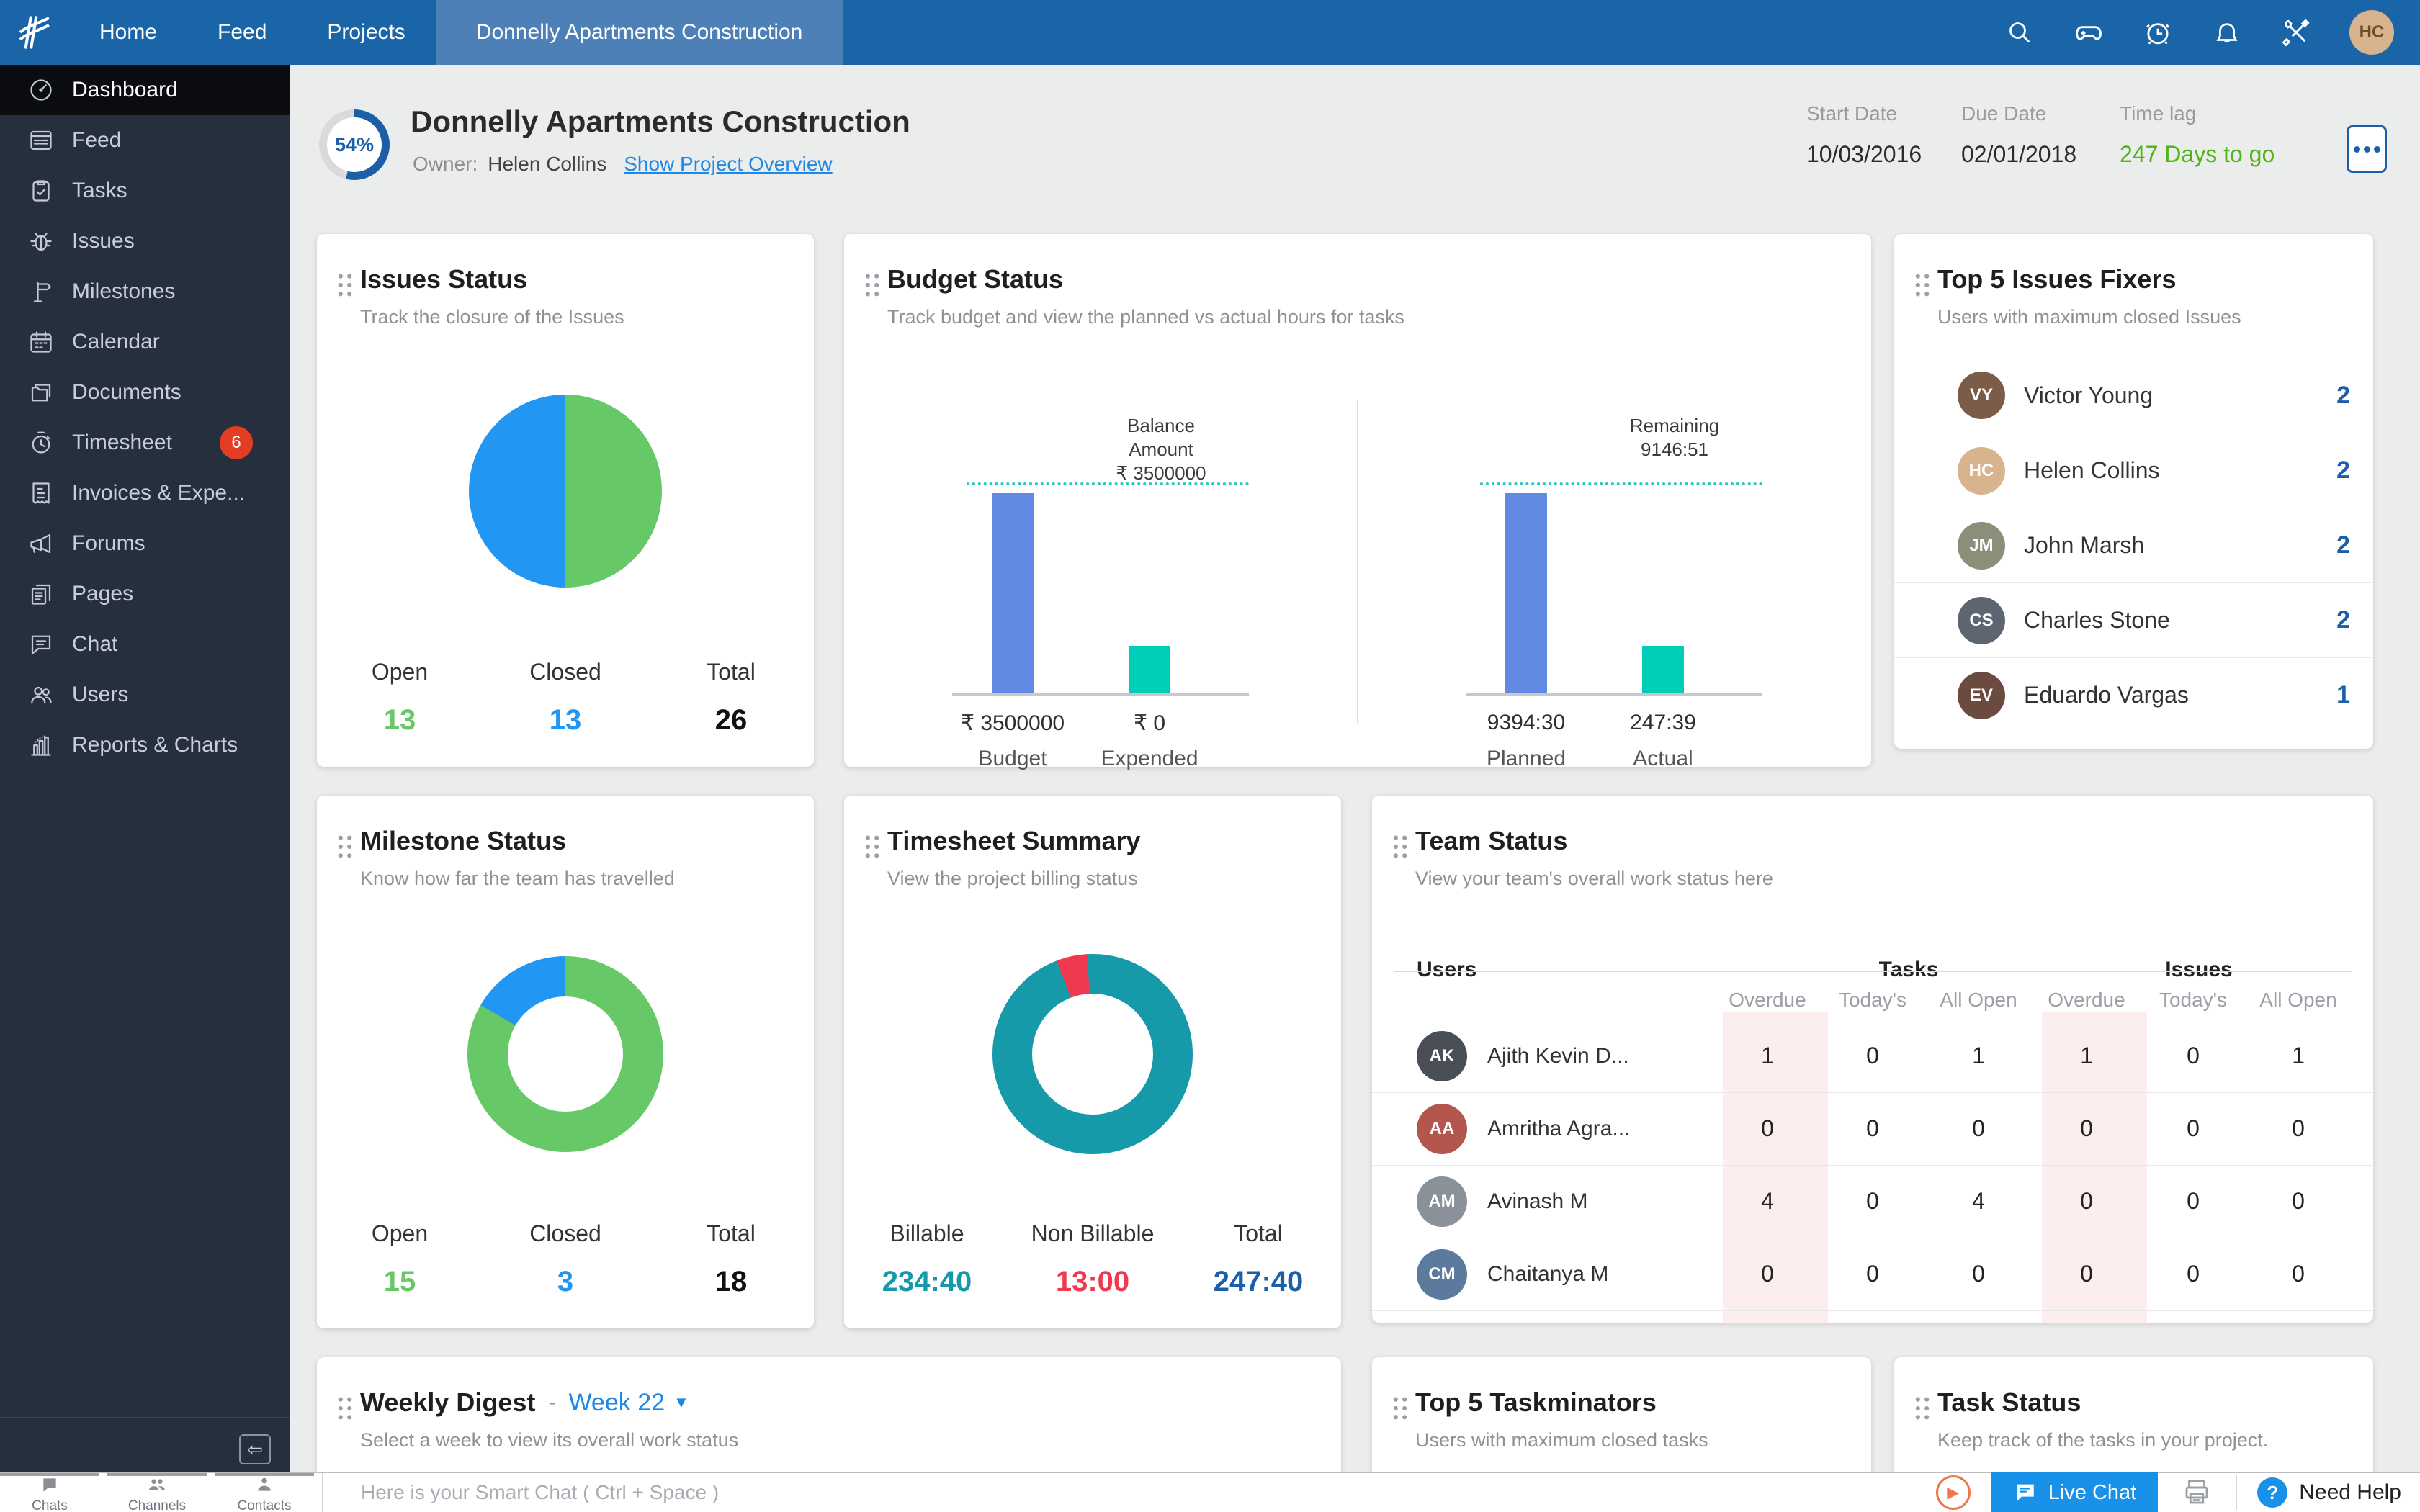 This screenshot has height=1512, width=2420. What do you see at coordinates (1663, 669) in the screenshot?
I see `bar-actual` at bounding box center [1663, 669].